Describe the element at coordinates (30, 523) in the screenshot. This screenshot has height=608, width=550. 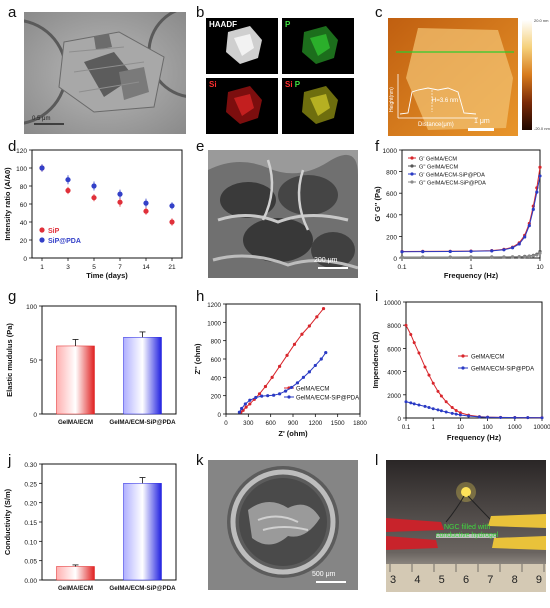
I see `y-tick-label: 0.15` at that location.